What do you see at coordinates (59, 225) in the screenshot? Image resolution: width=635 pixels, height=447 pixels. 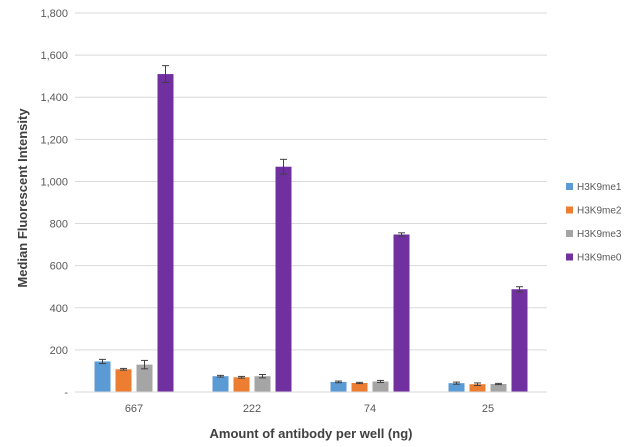 I see `y-tick-label: 800` at bounding box center [59, 225].